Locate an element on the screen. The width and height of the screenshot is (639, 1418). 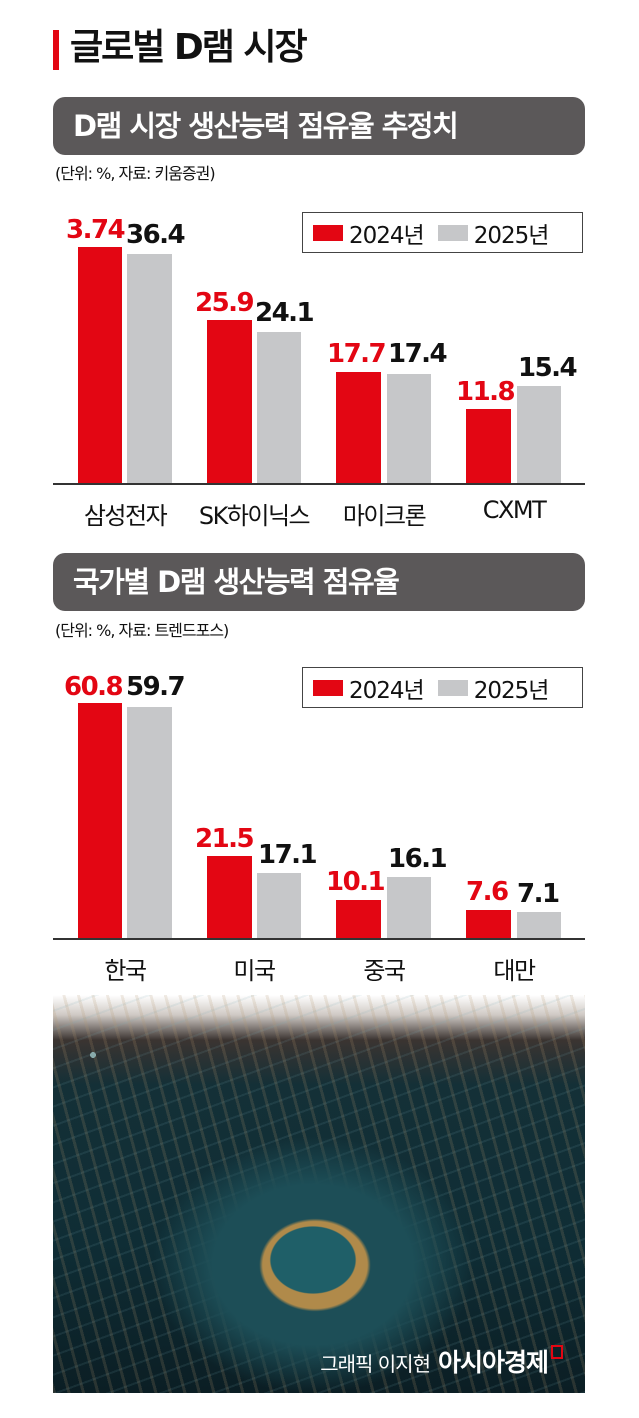
value-label: 59.7 is located at coordinates (156, 687).